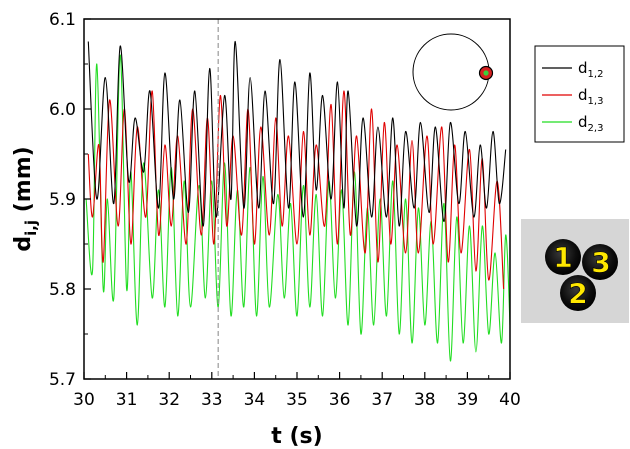 The width and height of the screenshot is (630, 449). I want to click on legend-box, so click(579, 94).